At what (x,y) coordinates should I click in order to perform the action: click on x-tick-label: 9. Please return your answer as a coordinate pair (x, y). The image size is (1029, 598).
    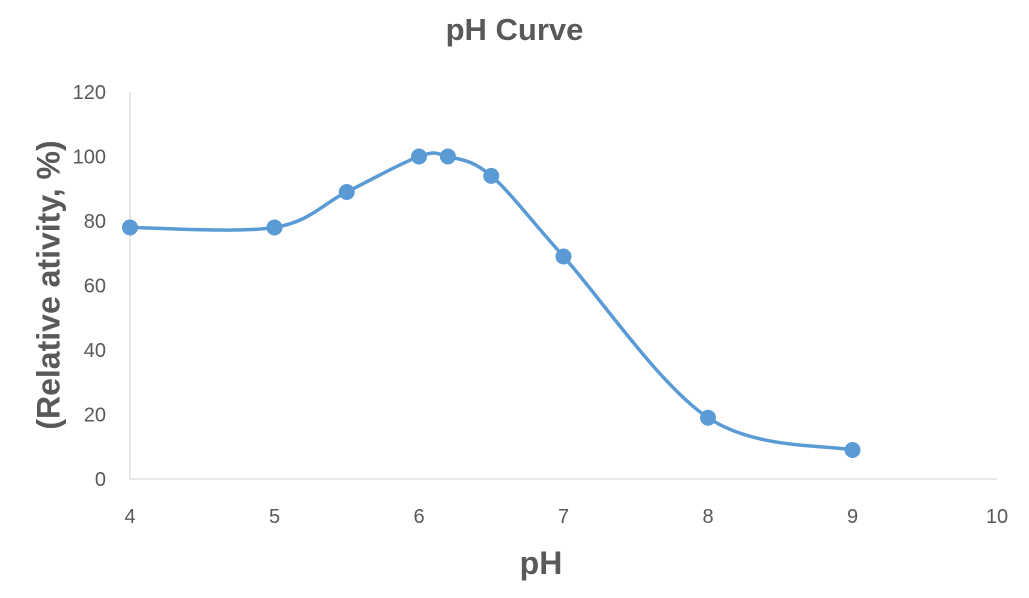
    Looking at the image, I should click on (852, 517).